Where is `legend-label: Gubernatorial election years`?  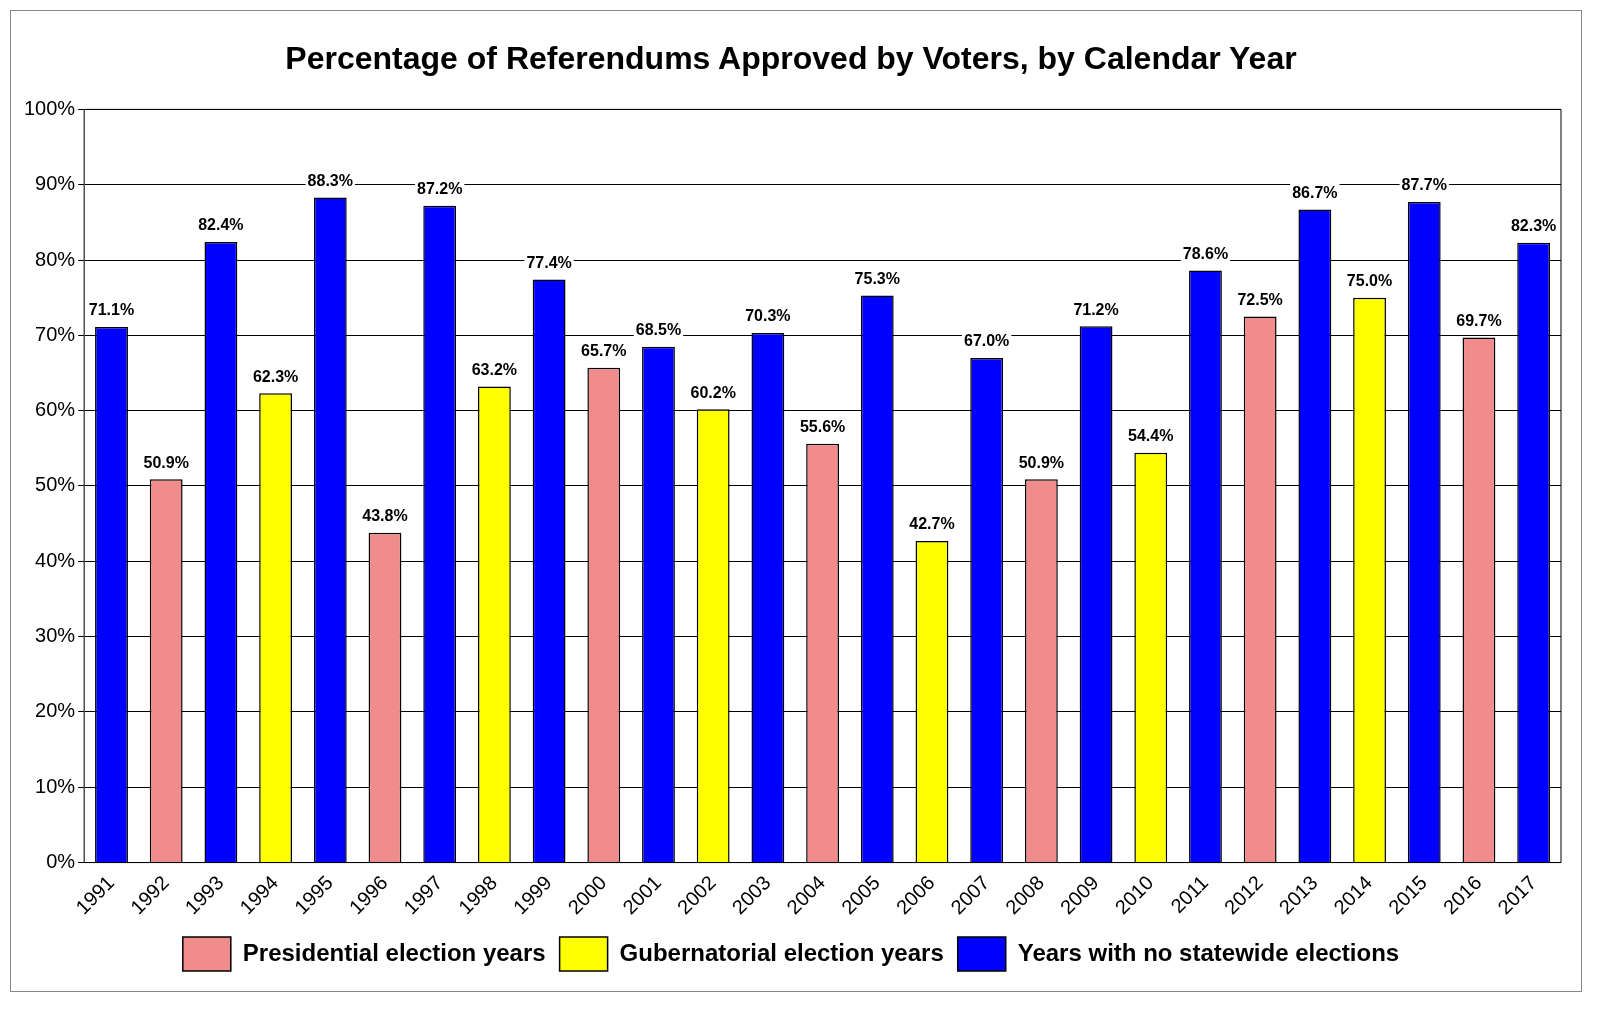 legend-label: Gubernatorial election years is located at coordinates (781, 952).